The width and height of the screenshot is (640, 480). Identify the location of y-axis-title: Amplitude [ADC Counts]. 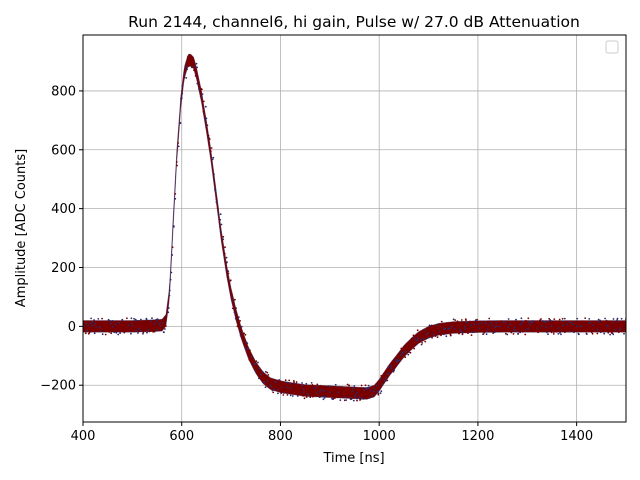
(21, 228).